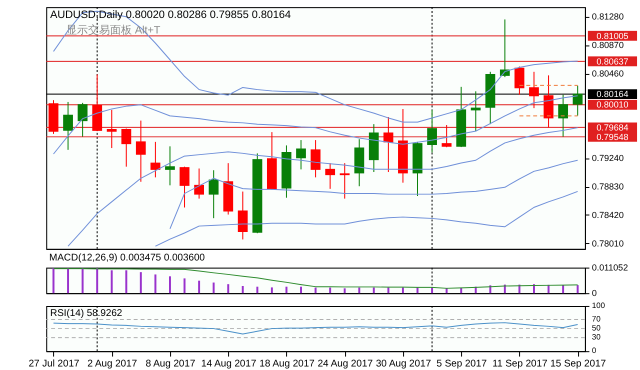 The height and width of the screenshot is (370, 640). I want to click on y-tick-label: 0.80870, so click(608, 45).